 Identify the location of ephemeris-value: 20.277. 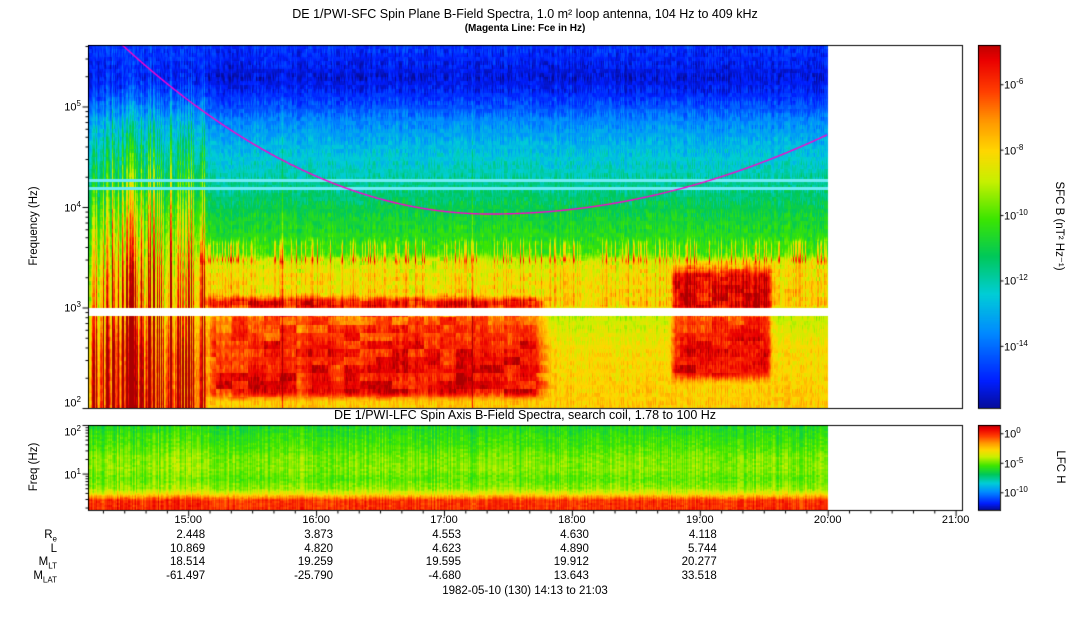
(699, 562).